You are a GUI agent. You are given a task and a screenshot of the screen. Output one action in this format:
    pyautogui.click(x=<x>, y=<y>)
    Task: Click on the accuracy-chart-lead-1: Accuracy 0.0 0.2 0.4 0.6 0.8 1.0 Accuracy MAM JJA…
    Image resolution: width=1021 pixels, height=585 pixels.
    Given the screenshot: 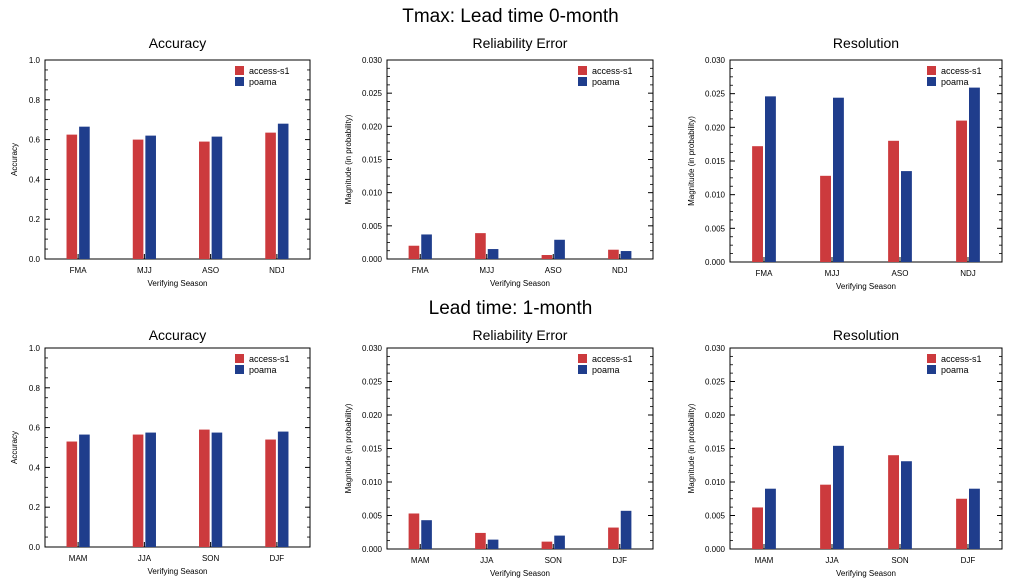 What is the action you would take?
    pyautogui.click(x=160, y=451)
    